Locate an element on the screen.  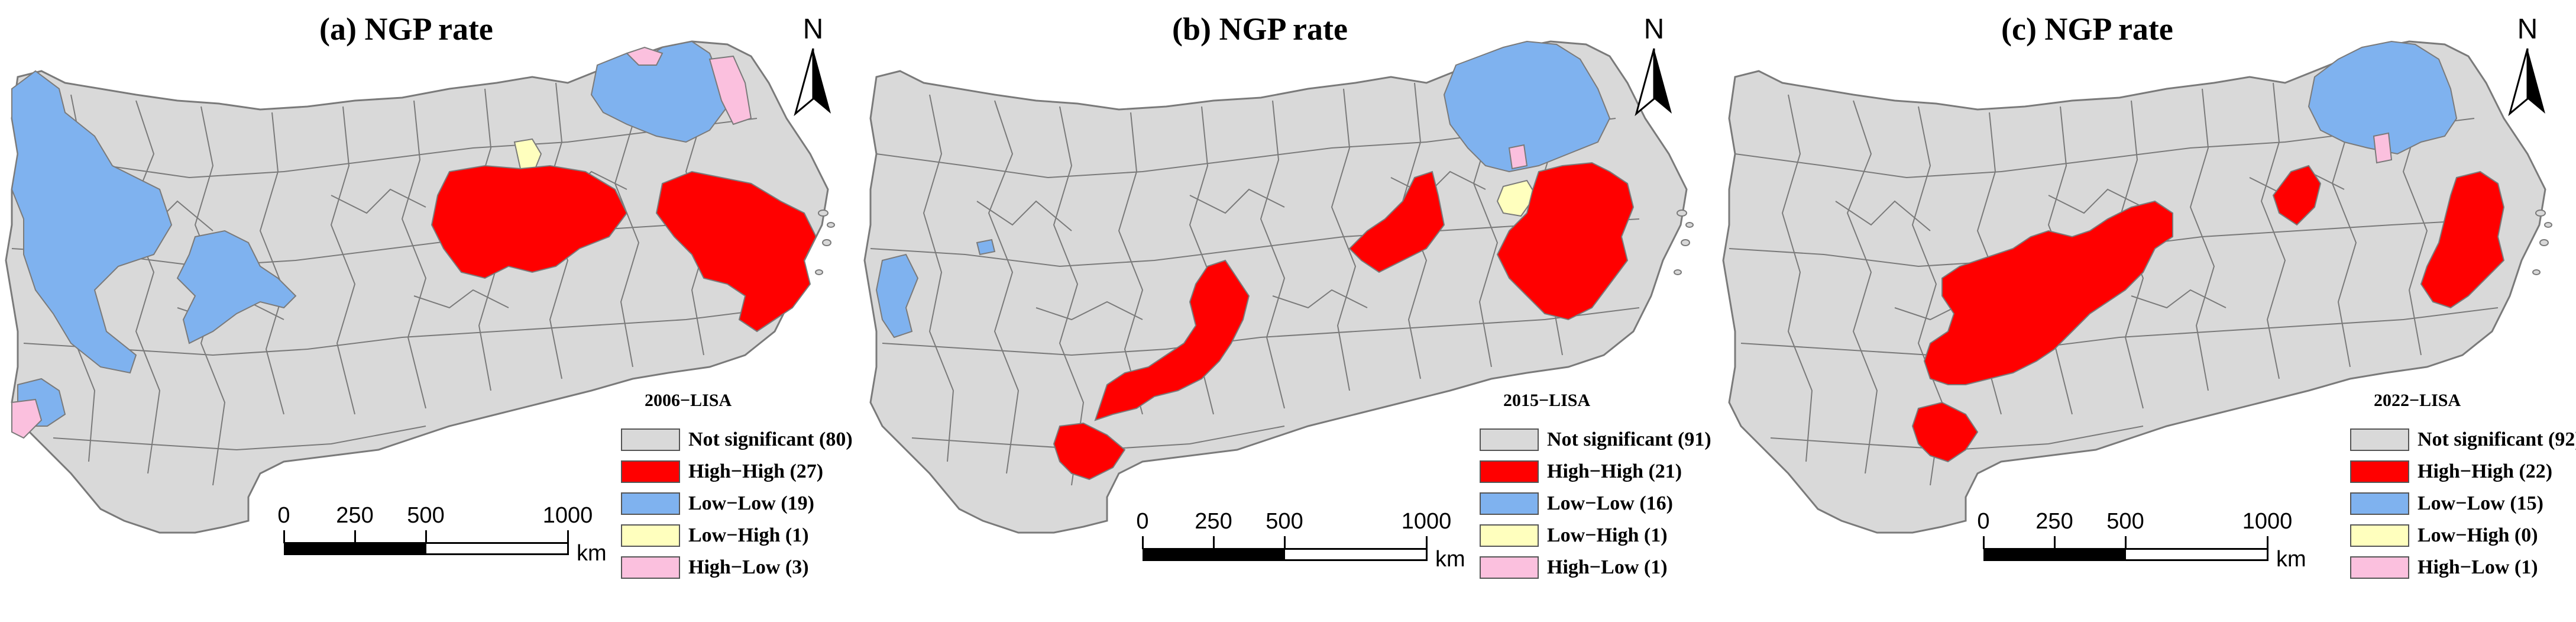
legend-label: High−High (22) is located at coordinates (2486, 471).